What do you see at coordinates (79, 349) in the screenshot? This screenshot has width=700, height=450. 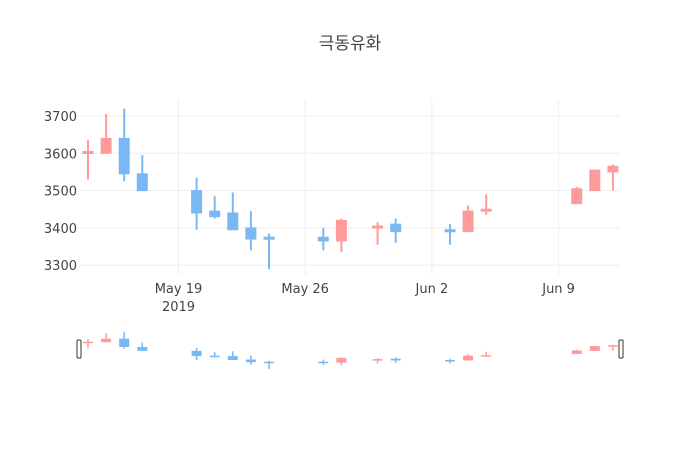 I see `slider-left-handle` at bounding box center [79, 349].